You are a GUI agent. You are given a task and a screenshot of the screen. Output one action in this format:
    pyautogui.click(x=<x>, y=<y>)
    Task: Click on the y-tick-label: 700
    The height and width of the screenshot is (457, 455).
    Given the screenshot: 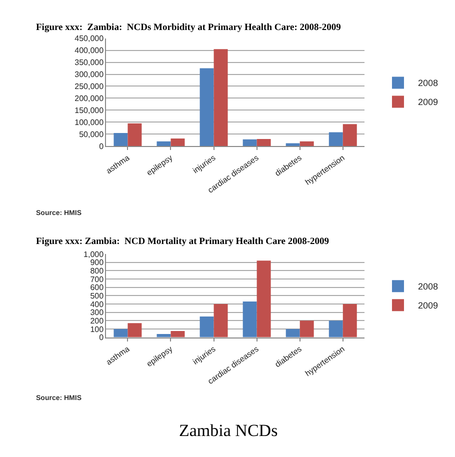 What is the action you would take?
    pyautogui.click(x=97, y=279)
    